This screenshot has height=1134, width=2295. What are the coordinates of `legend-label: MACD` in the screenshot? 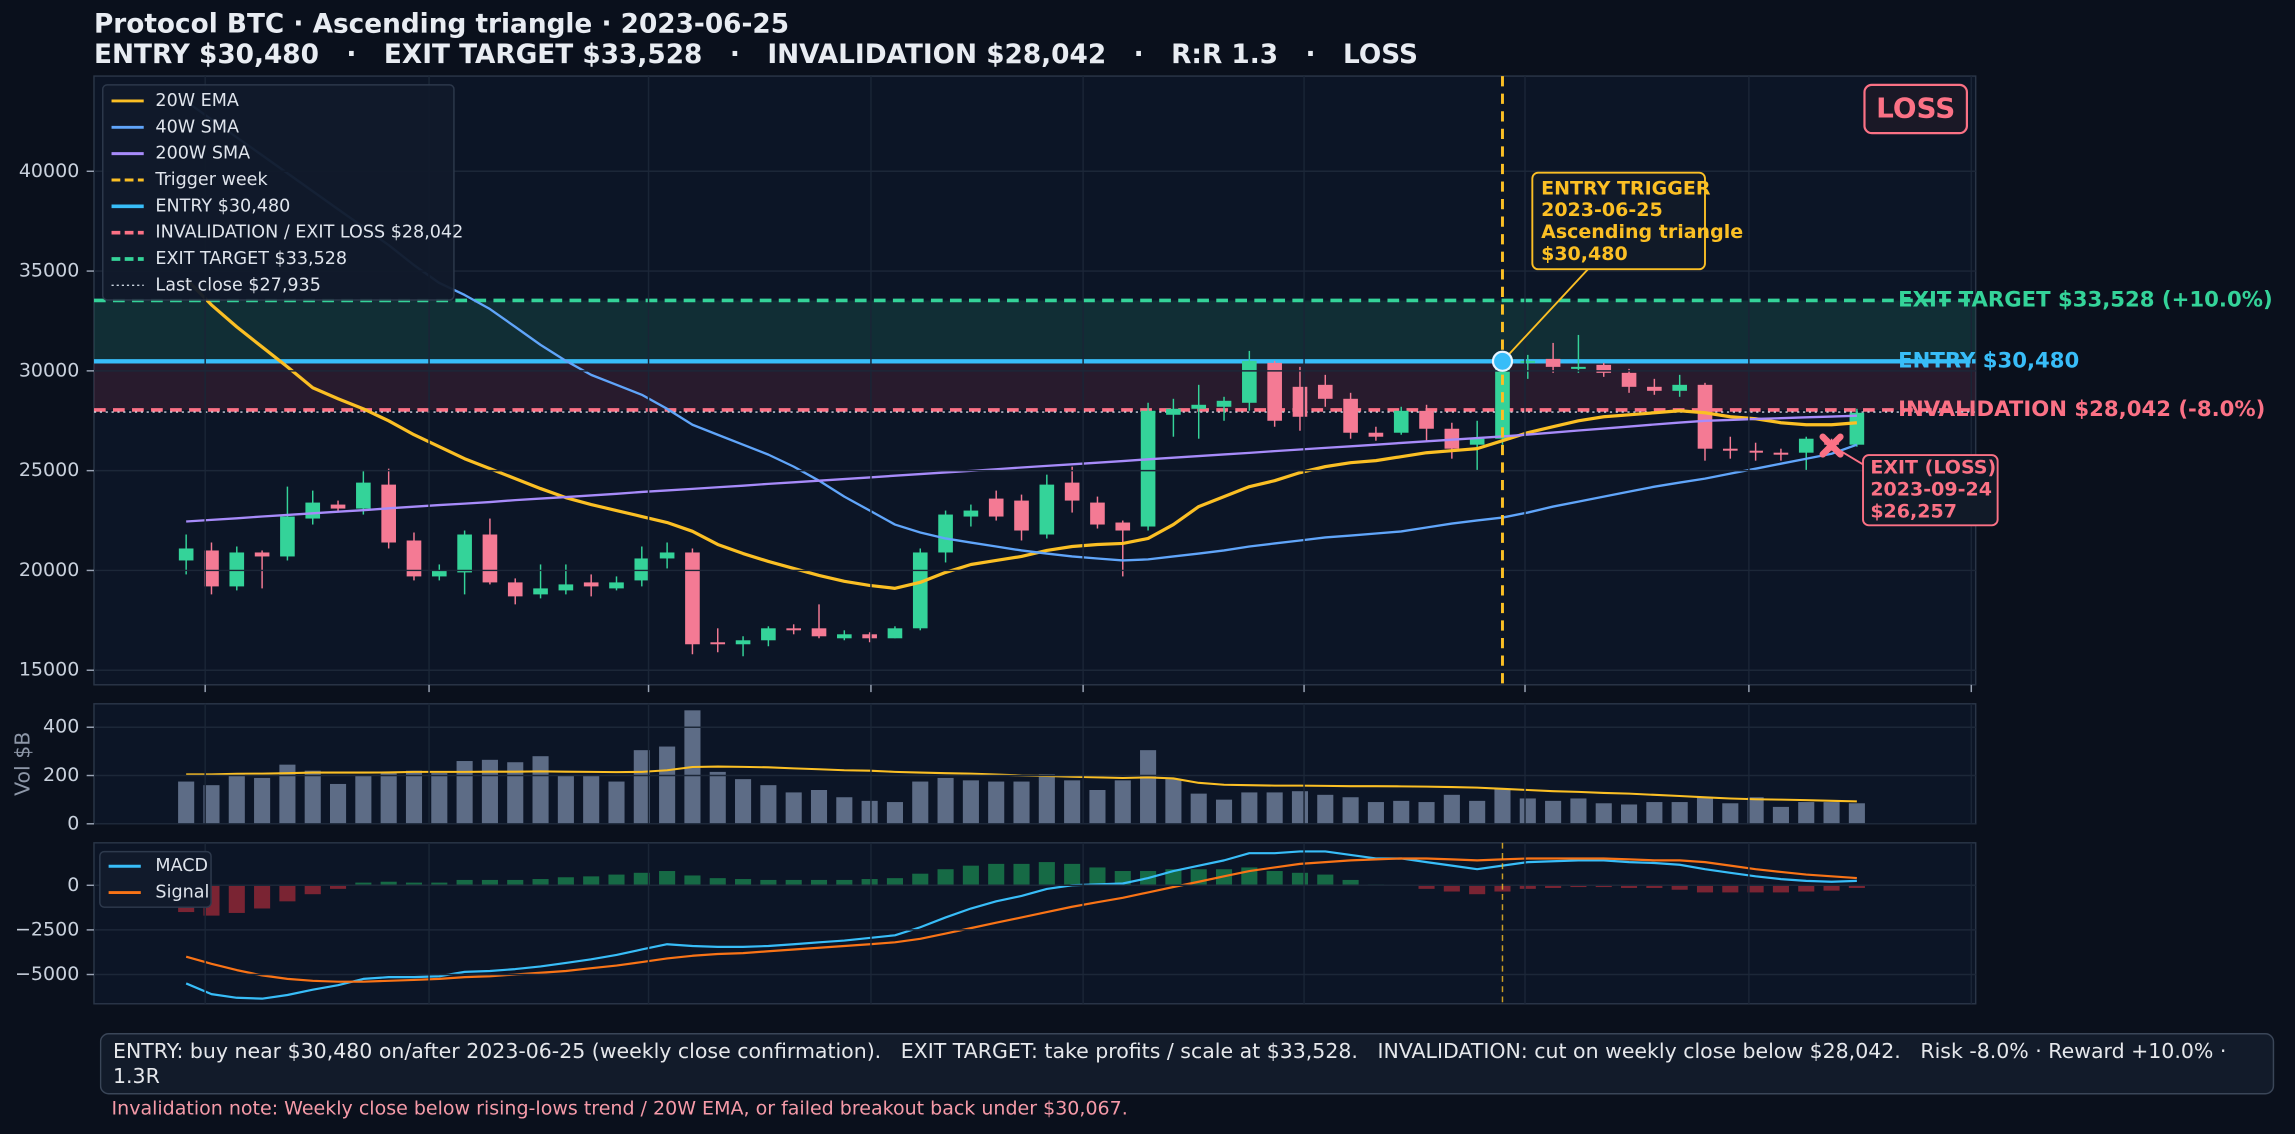 It's located at (181, 866).